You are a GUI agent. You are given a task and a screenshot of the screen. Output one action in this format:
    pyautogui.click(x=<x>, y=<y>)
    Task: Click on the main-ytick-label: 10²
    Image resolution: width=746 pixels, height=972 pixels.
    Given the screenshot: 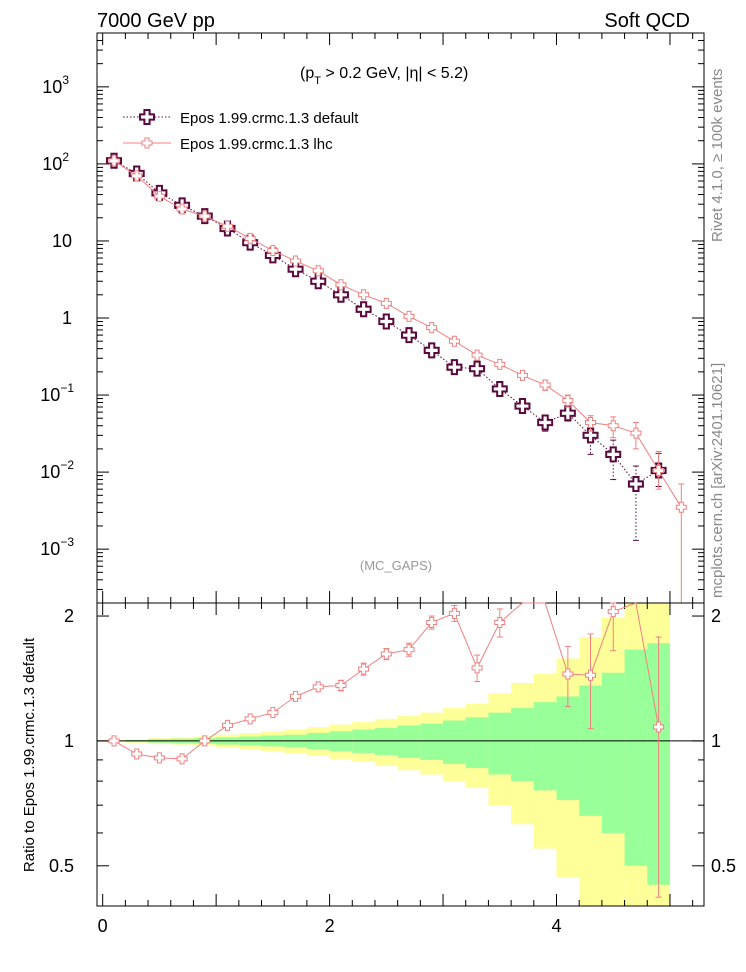 What is the action you would take?
    pyautogui.click(x=55, y=162)
    